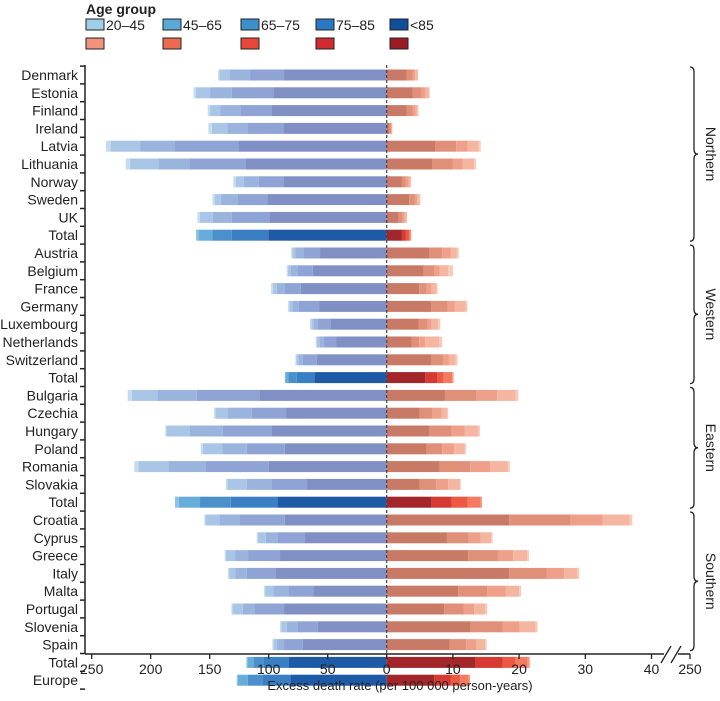 This screenshot has width=720, height=701. What do you see at coordinates (95, 24) in the screenshot?
I see `legend-swatch-blue` at bounding box center [95, 24].